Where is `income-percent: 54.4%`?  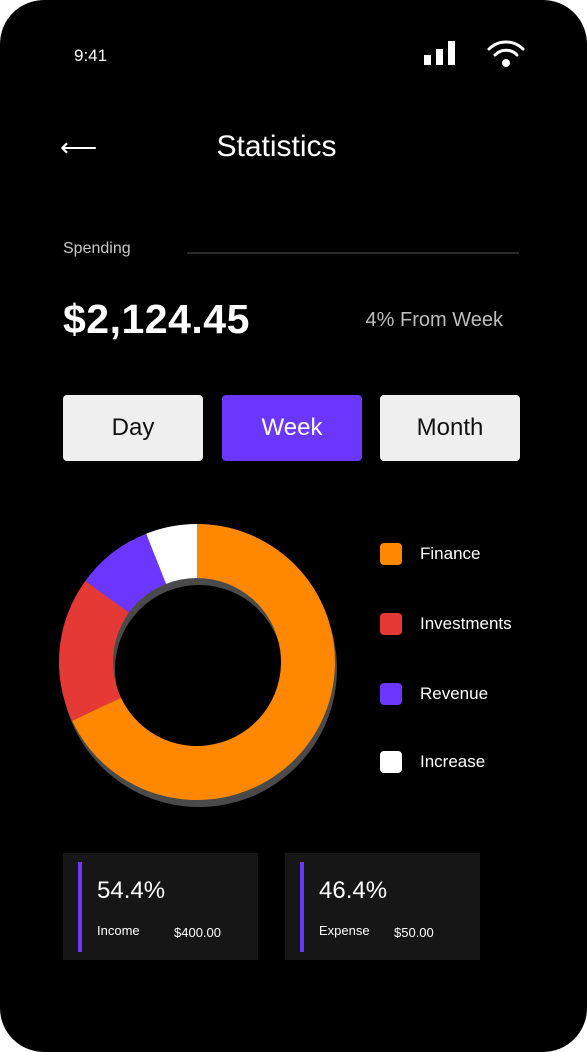 income-percent: 54.4% is located at coordinates (131, 890).